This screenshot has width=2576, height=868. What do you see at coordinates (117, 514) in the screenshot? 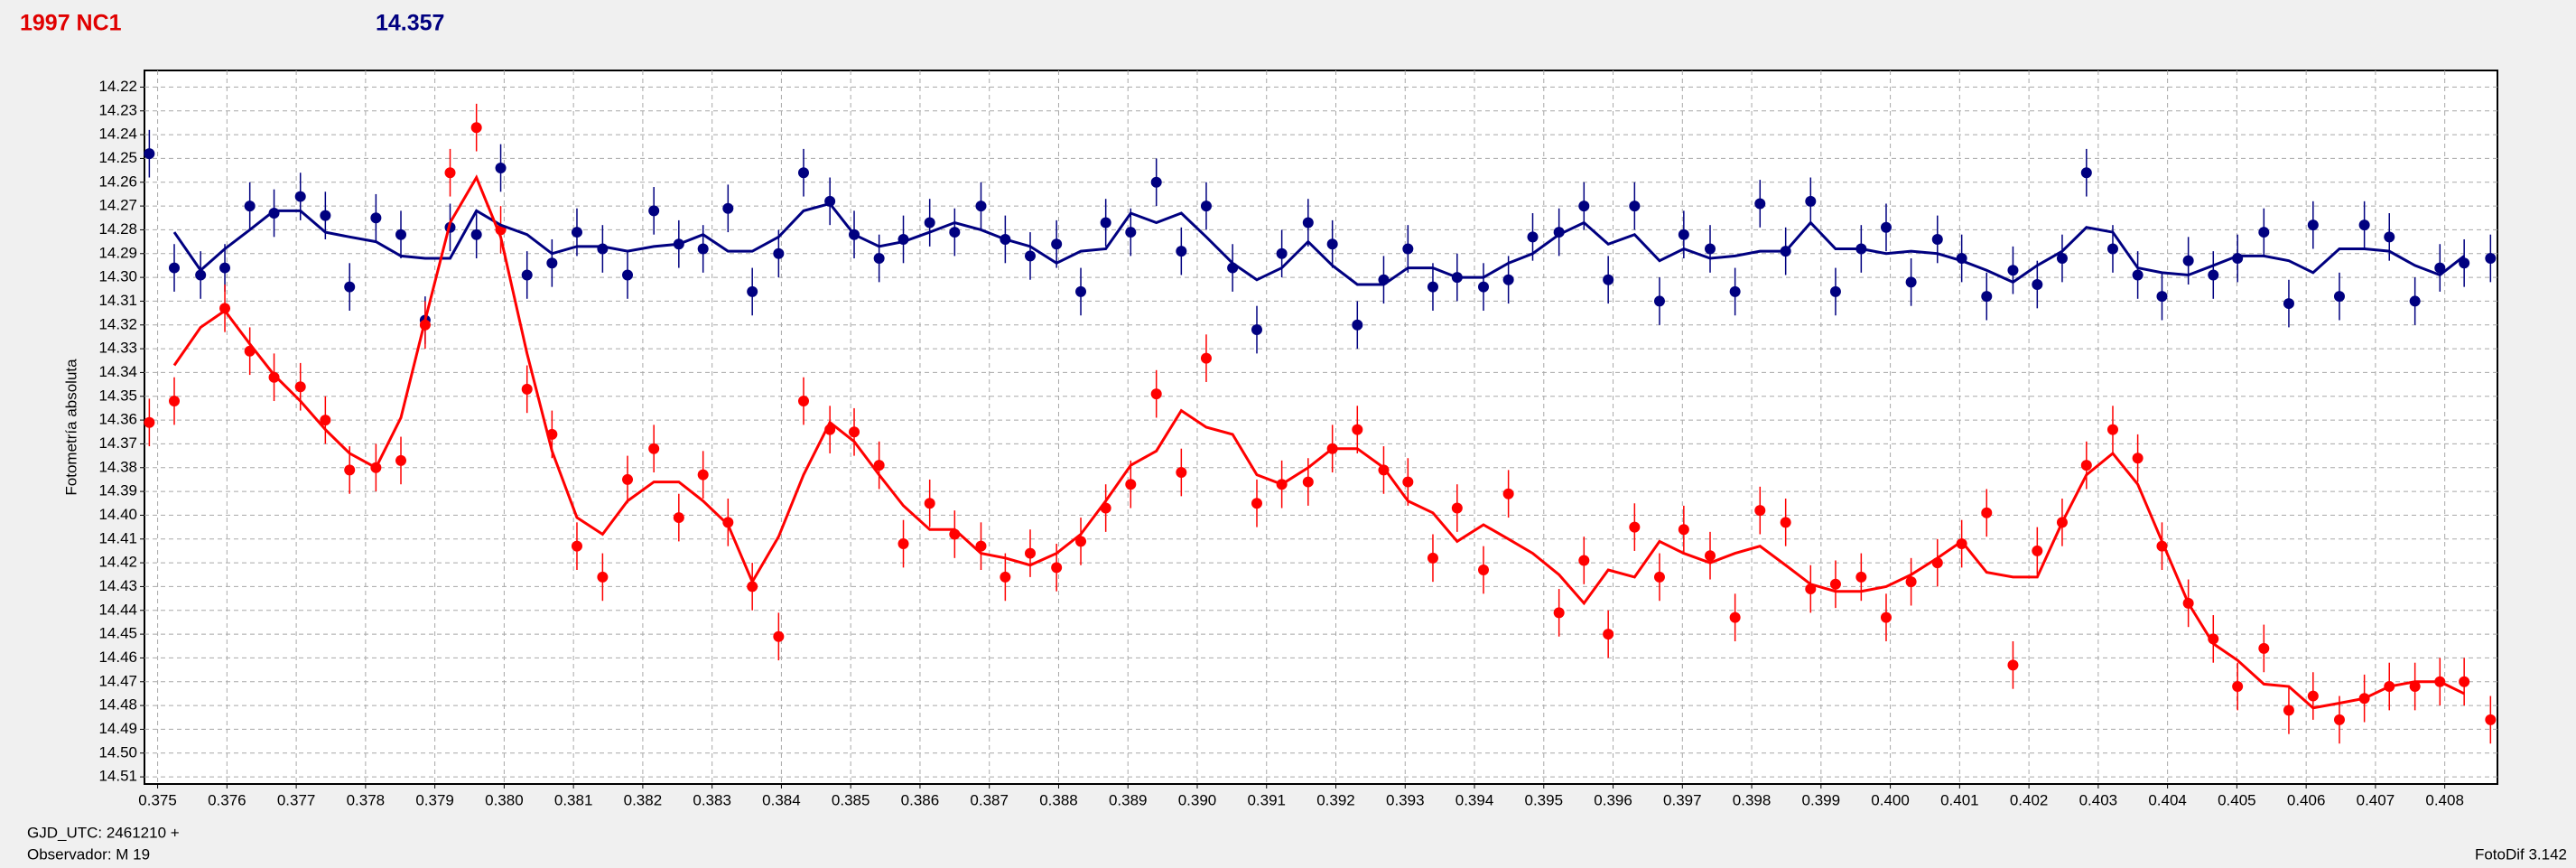
I see `y-tick-label: 14.40` at bounding box center [117, 514].